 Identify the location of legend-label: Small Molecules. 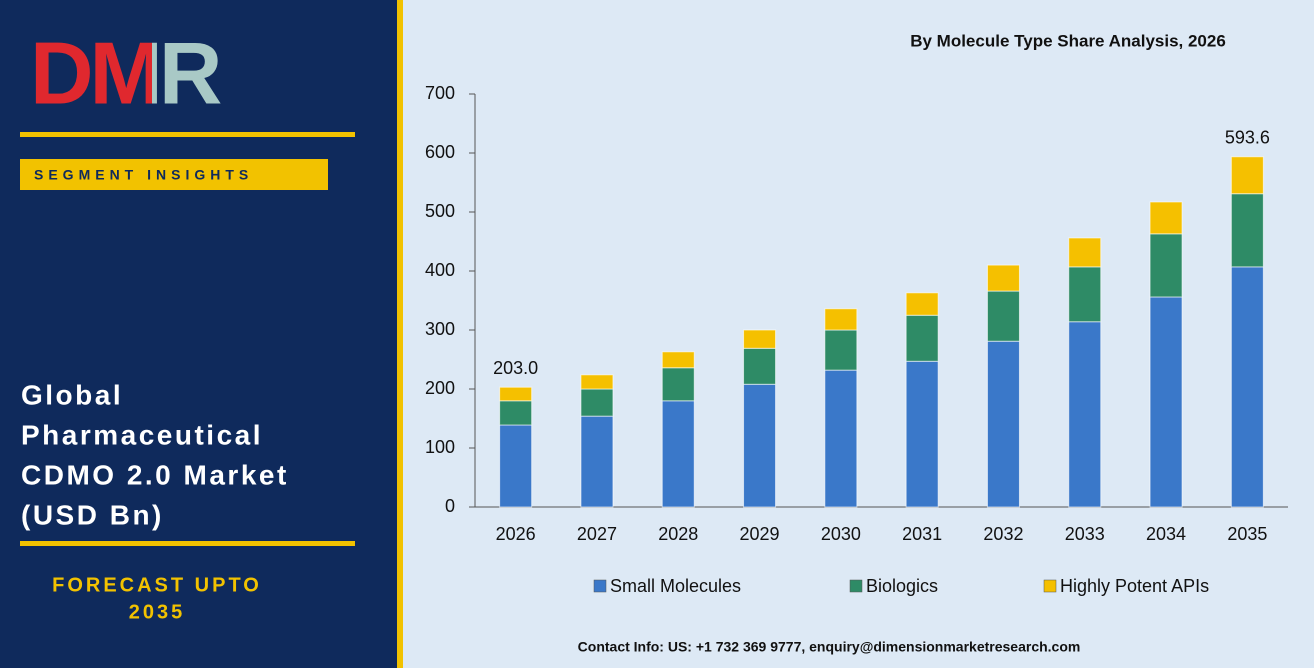
(675, 586).